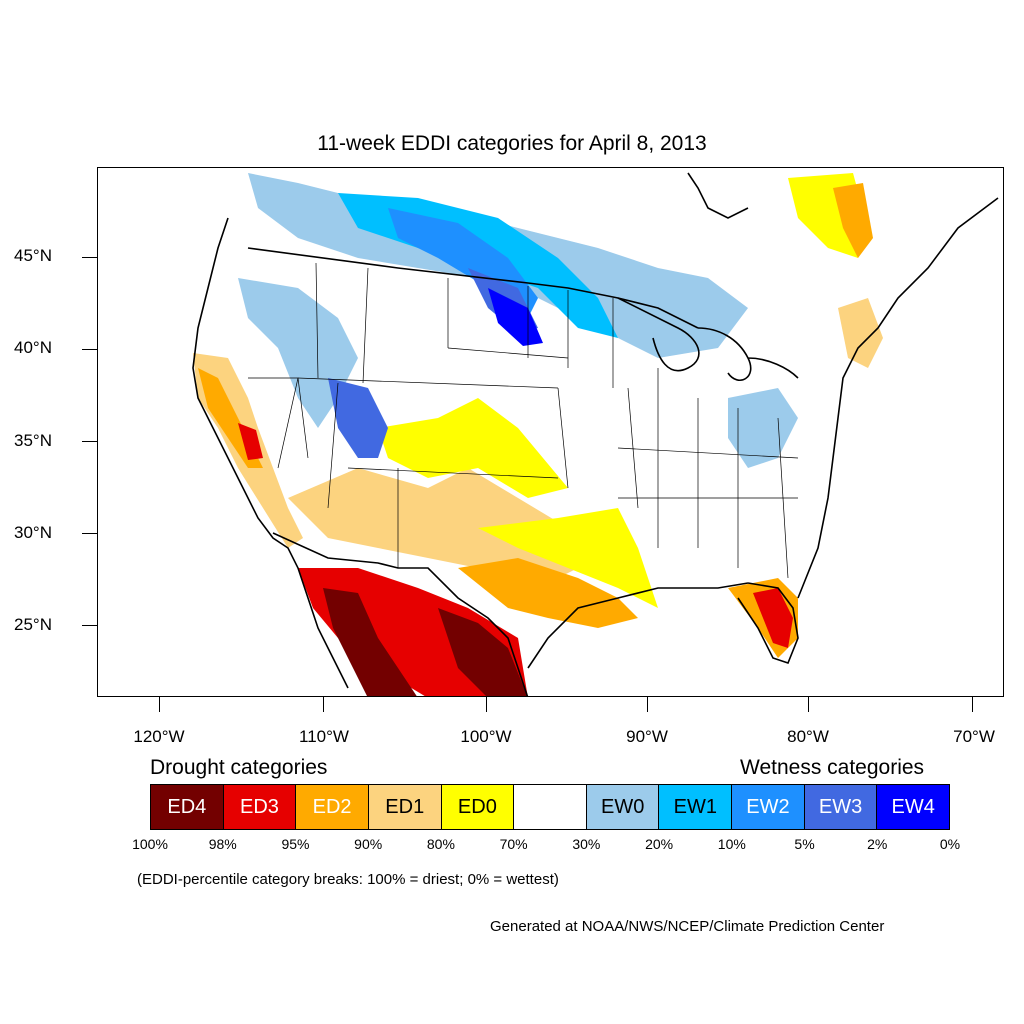 This screenshot has width=1024, height=1024. I want to click on legend-cell-ed0: ED0, so click(478, 807).